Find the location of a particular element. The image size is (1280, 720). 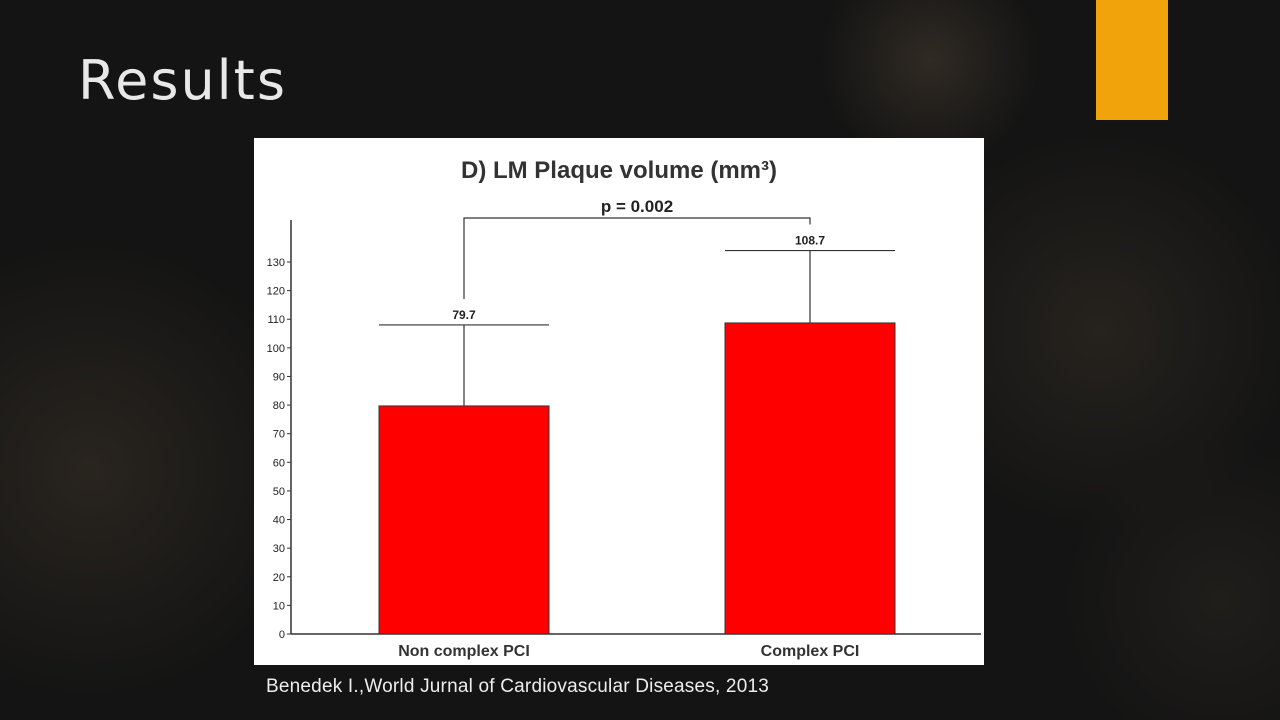

y-tick-label: 50 is located at coordinates (279, 492).